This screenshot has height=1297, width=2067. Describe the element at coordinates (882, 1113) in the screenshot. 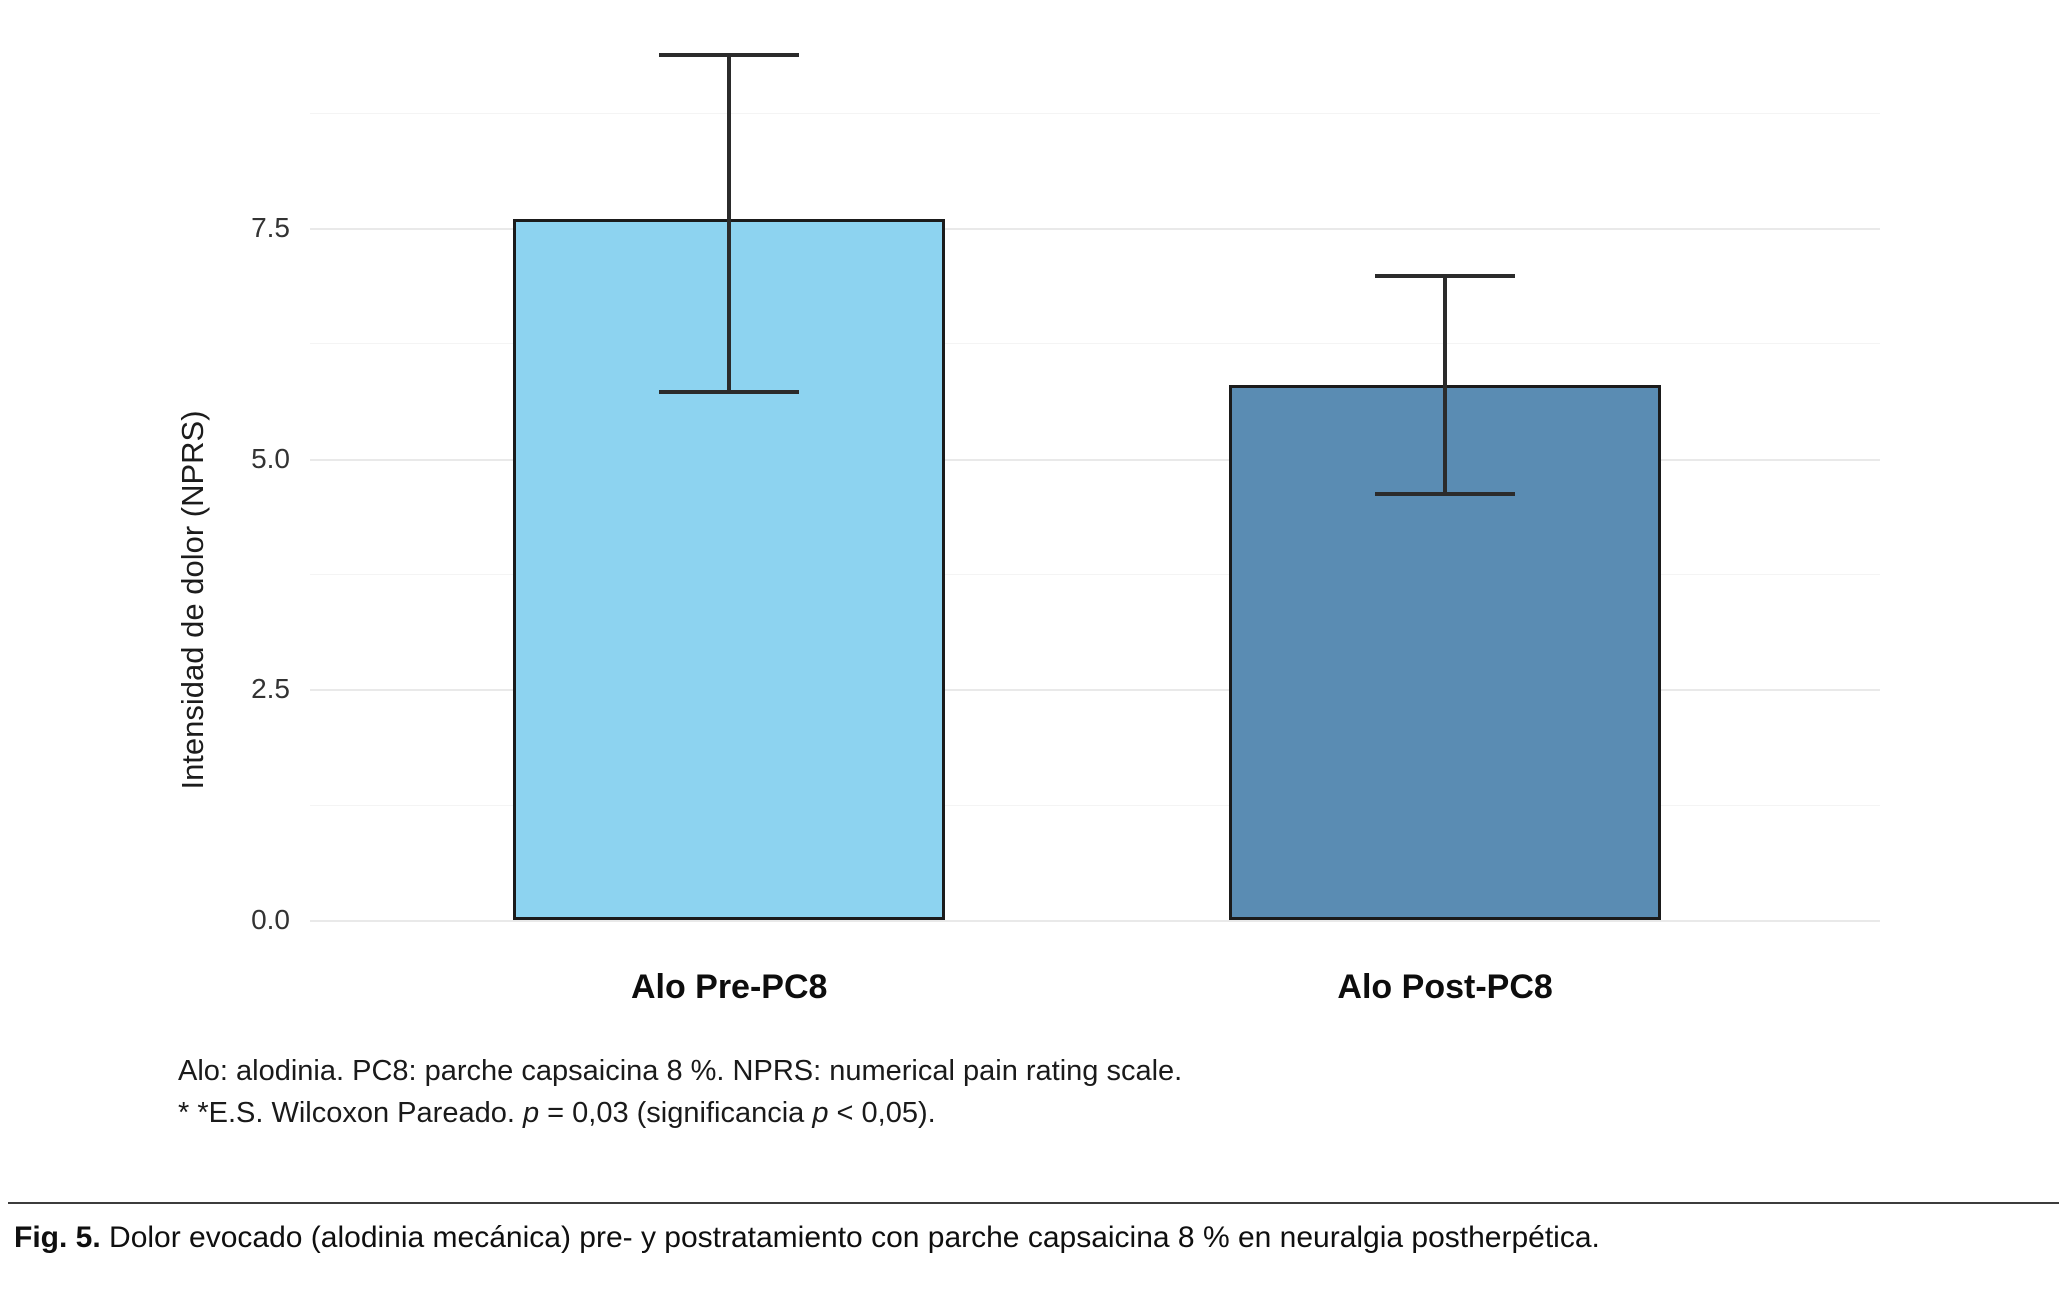

I see `footnote-stat-text-3: < 0,05).` at that location.